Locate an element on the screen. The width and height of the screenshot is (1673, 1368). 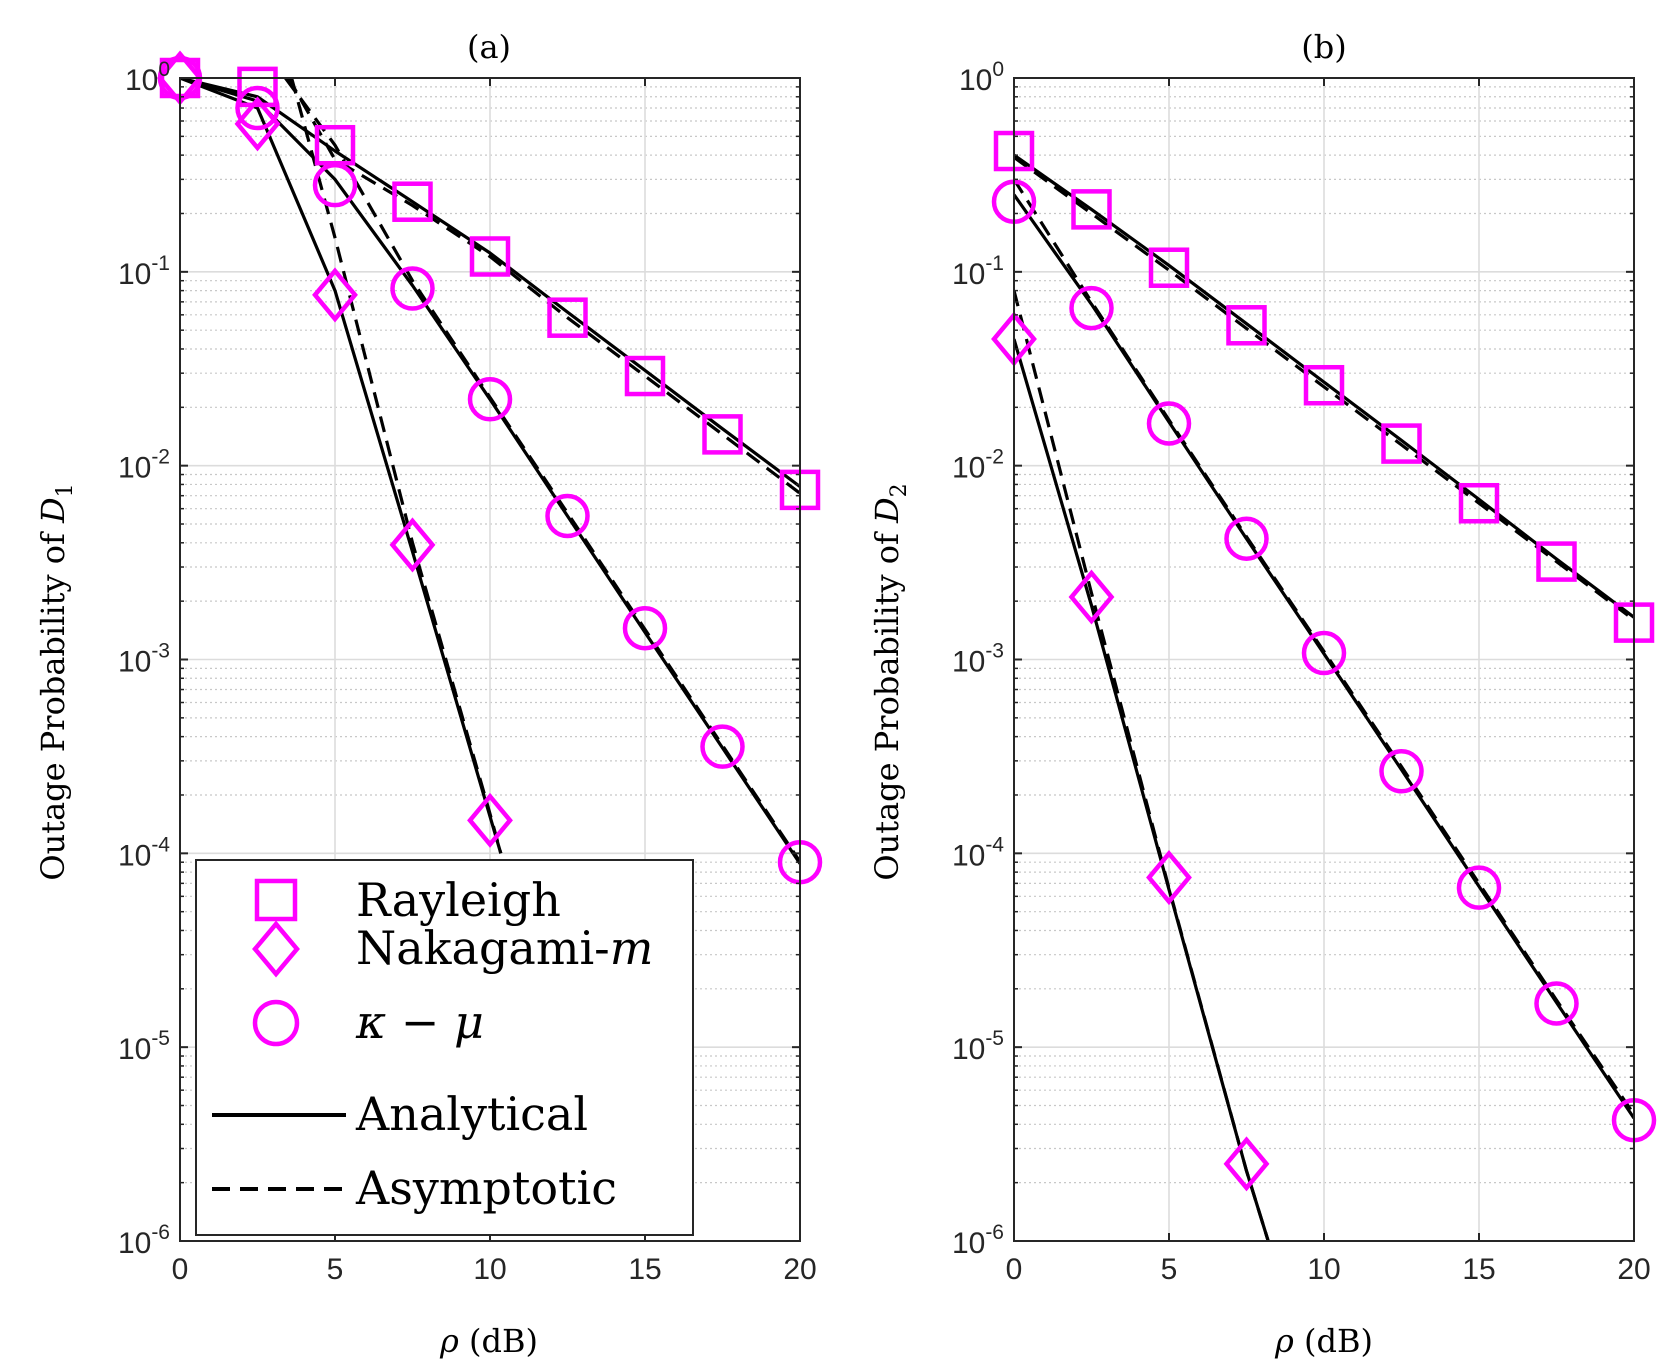
series-line-rayleigh-asymptotic is located at coordinates (1324, 389).